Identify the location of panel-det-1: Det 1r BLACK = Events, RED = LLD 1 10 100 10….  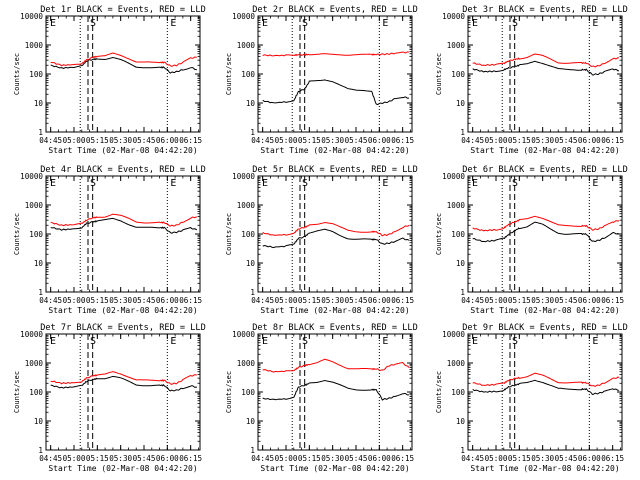
(109, 80).